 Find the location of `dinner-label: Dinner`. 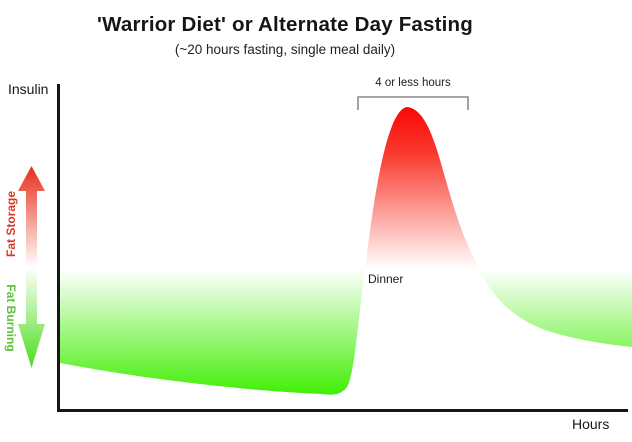

dinner-label: Dinner is located at coordinates (386, 279).